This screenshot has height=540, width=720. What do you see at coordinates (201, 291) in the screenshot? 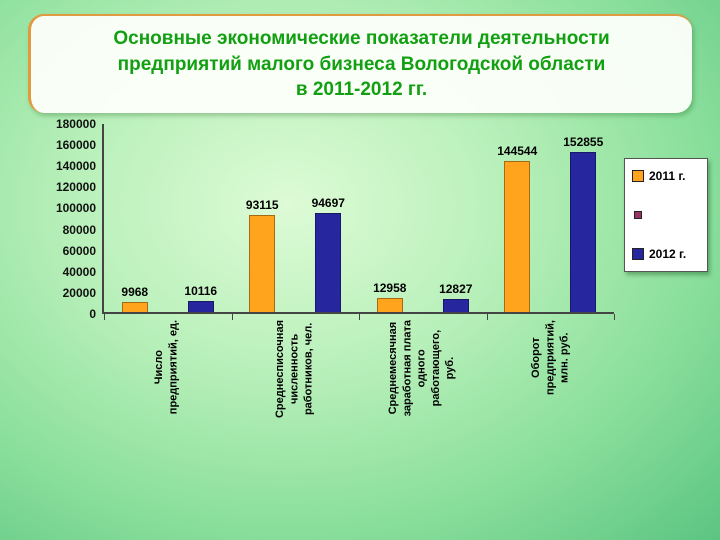
I see `bar-value-label: 10116` at bounding box center [201, 291].